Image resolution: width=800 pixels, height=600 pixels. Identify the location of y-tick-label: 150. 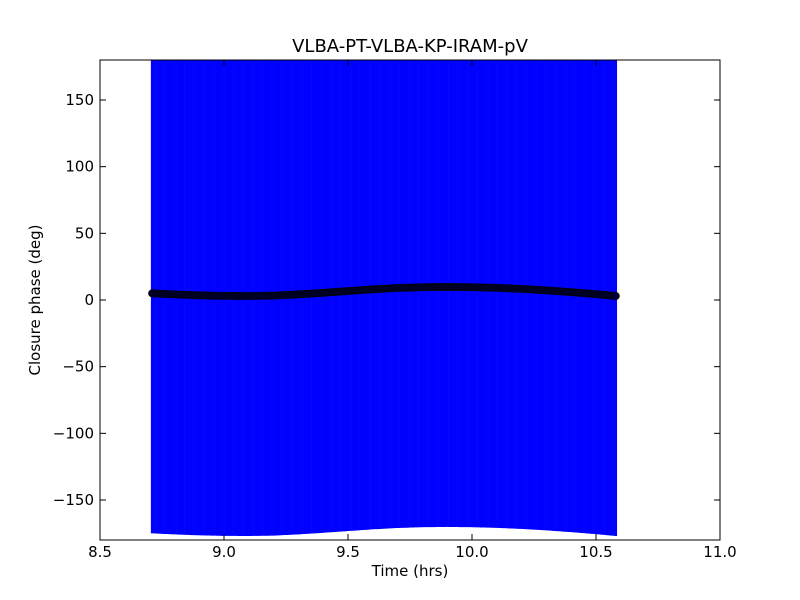
(79, 100).